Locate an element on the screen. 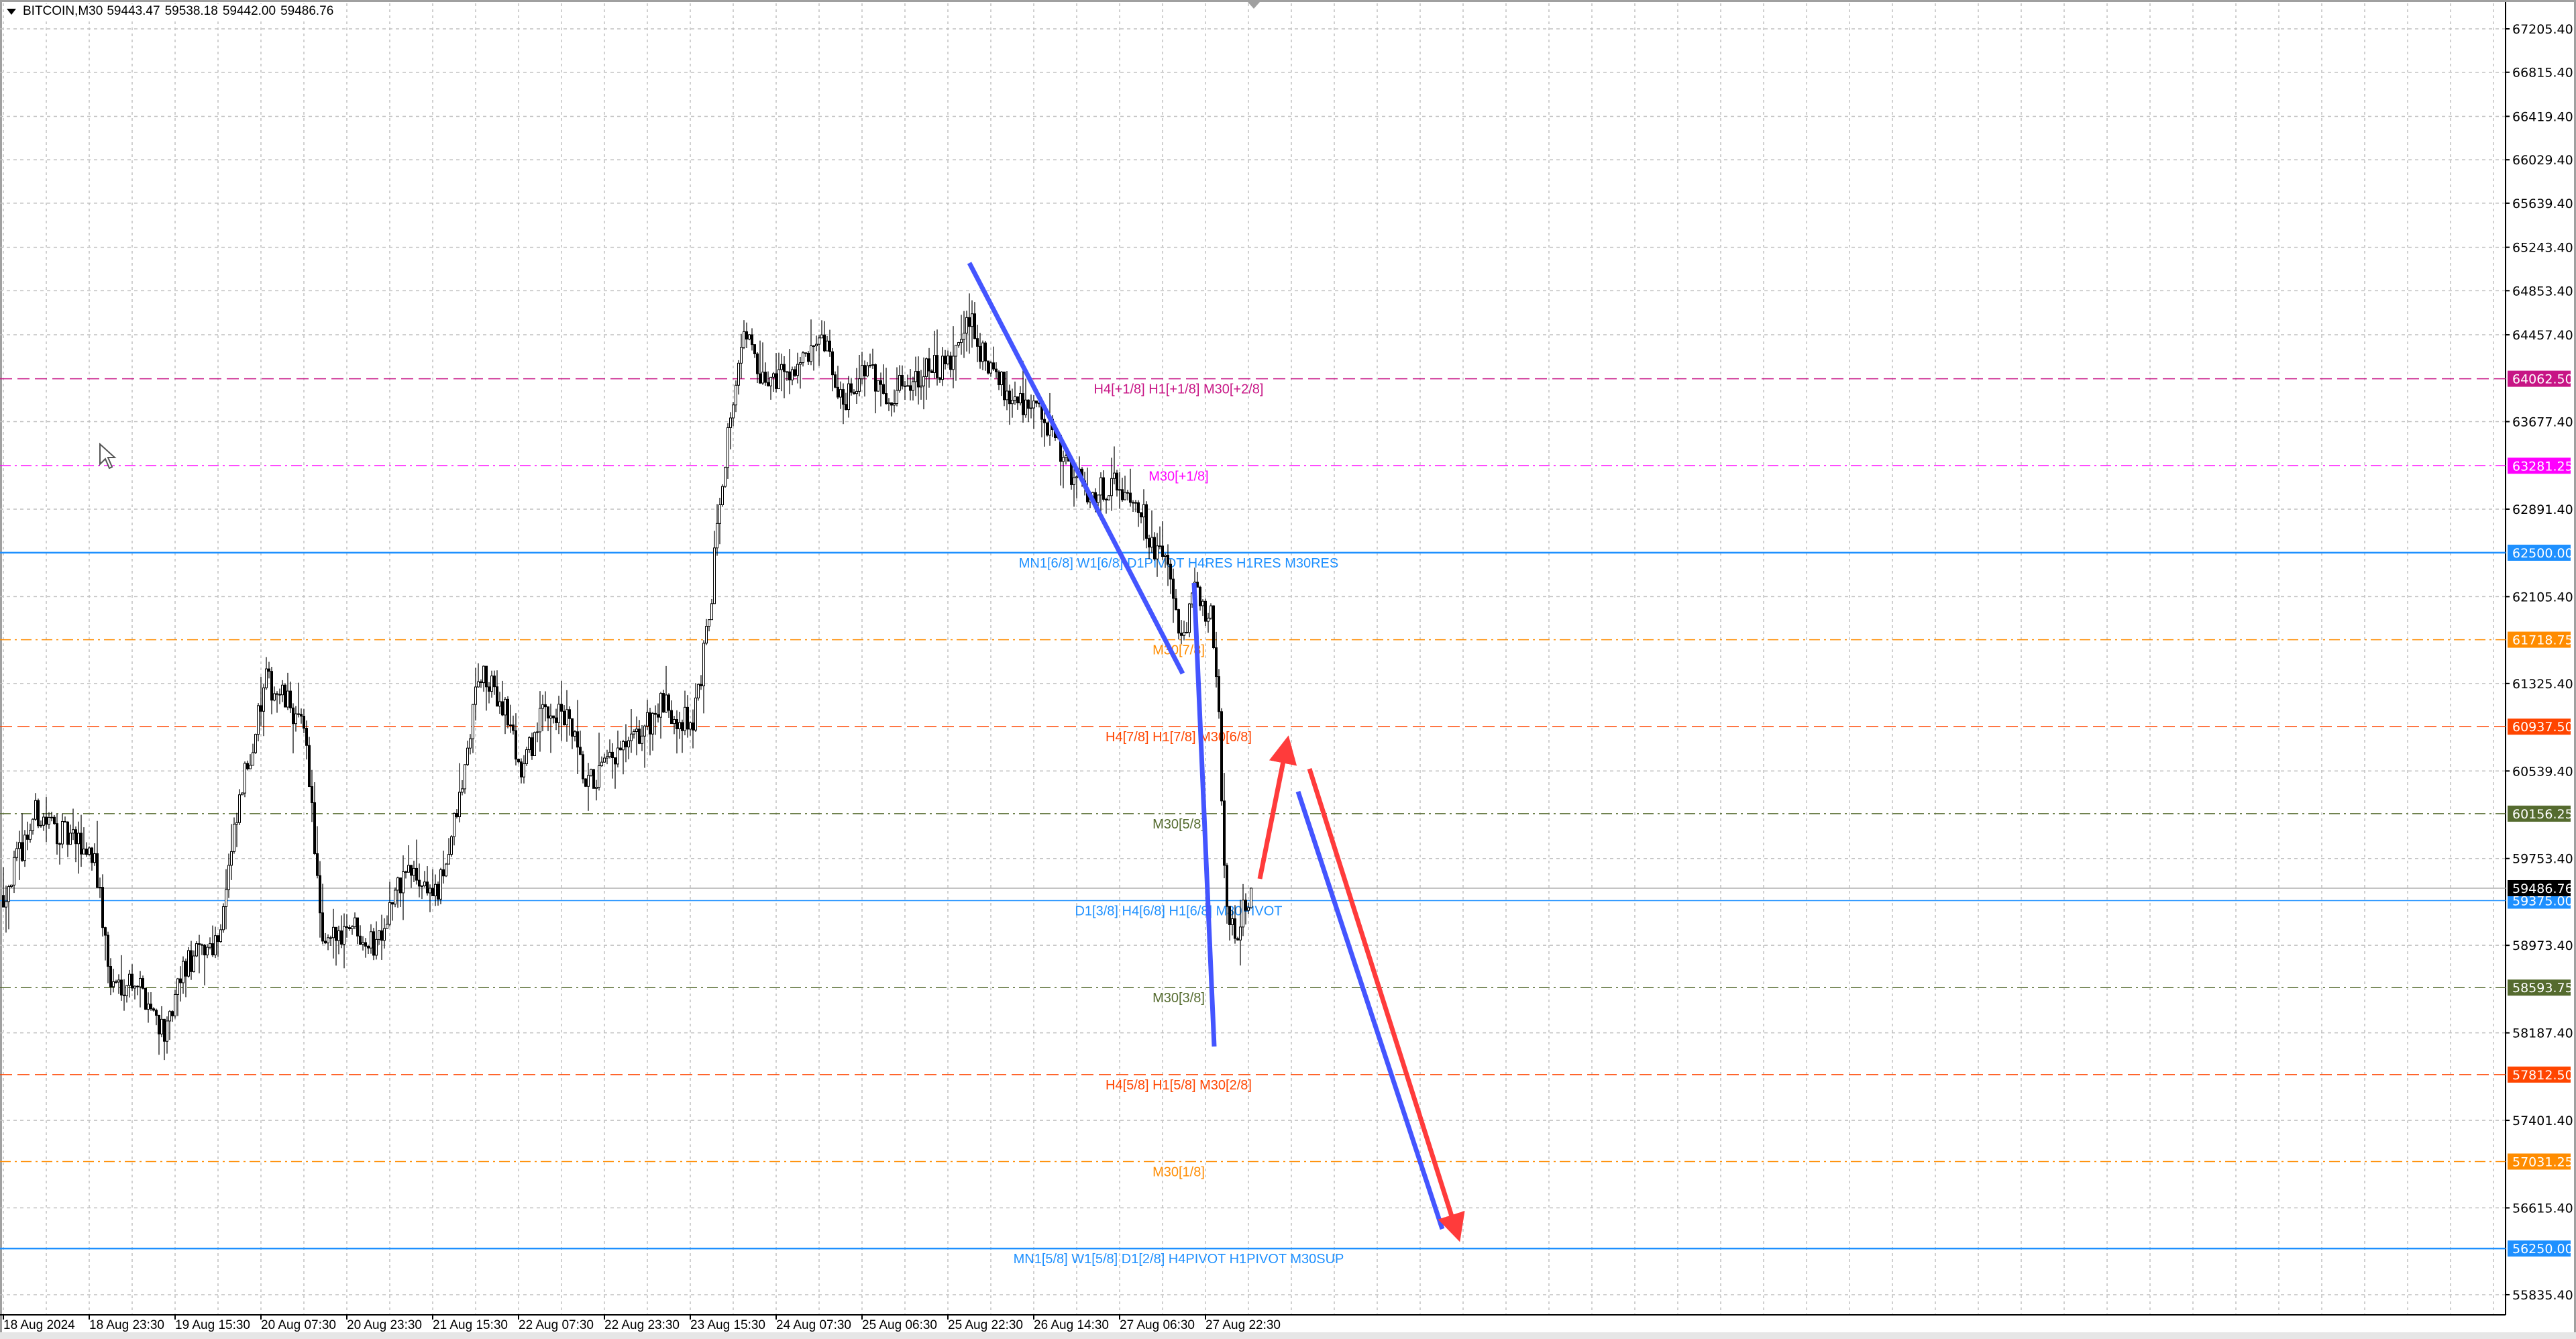 The image size is (2576, 1339). time-tick-label: 20 Aug 07:30 is located at coordinates (298, 1325).